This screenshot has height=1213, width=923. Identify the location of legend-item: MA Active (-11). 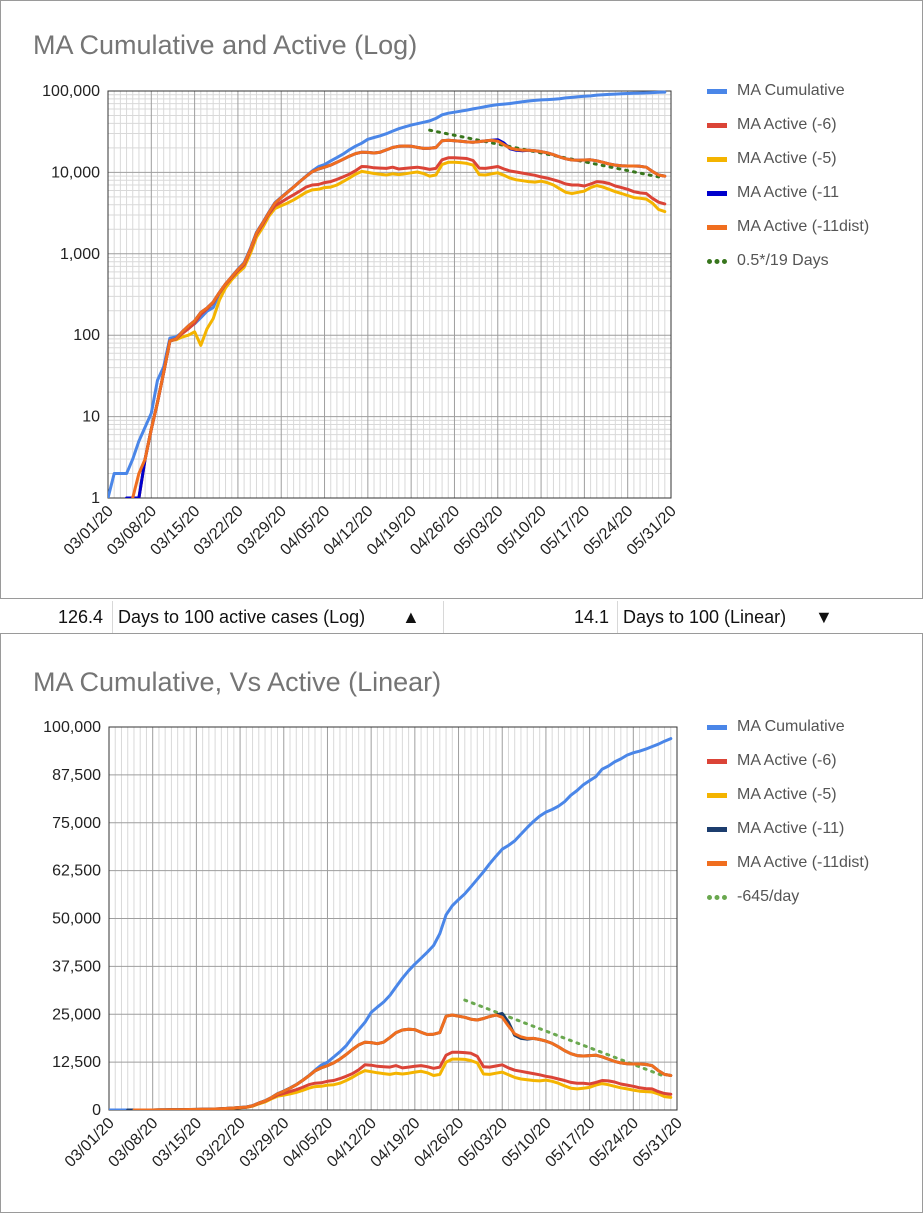
(788, 829).